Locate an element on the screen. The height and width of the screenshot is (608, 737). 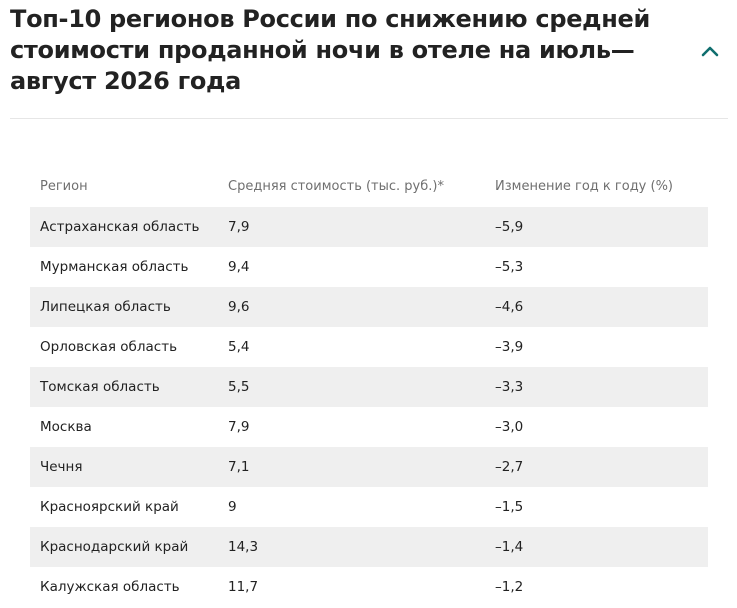
table-row: Астраханская область 7,9 –5,9 is located at coordinates (369, 227).